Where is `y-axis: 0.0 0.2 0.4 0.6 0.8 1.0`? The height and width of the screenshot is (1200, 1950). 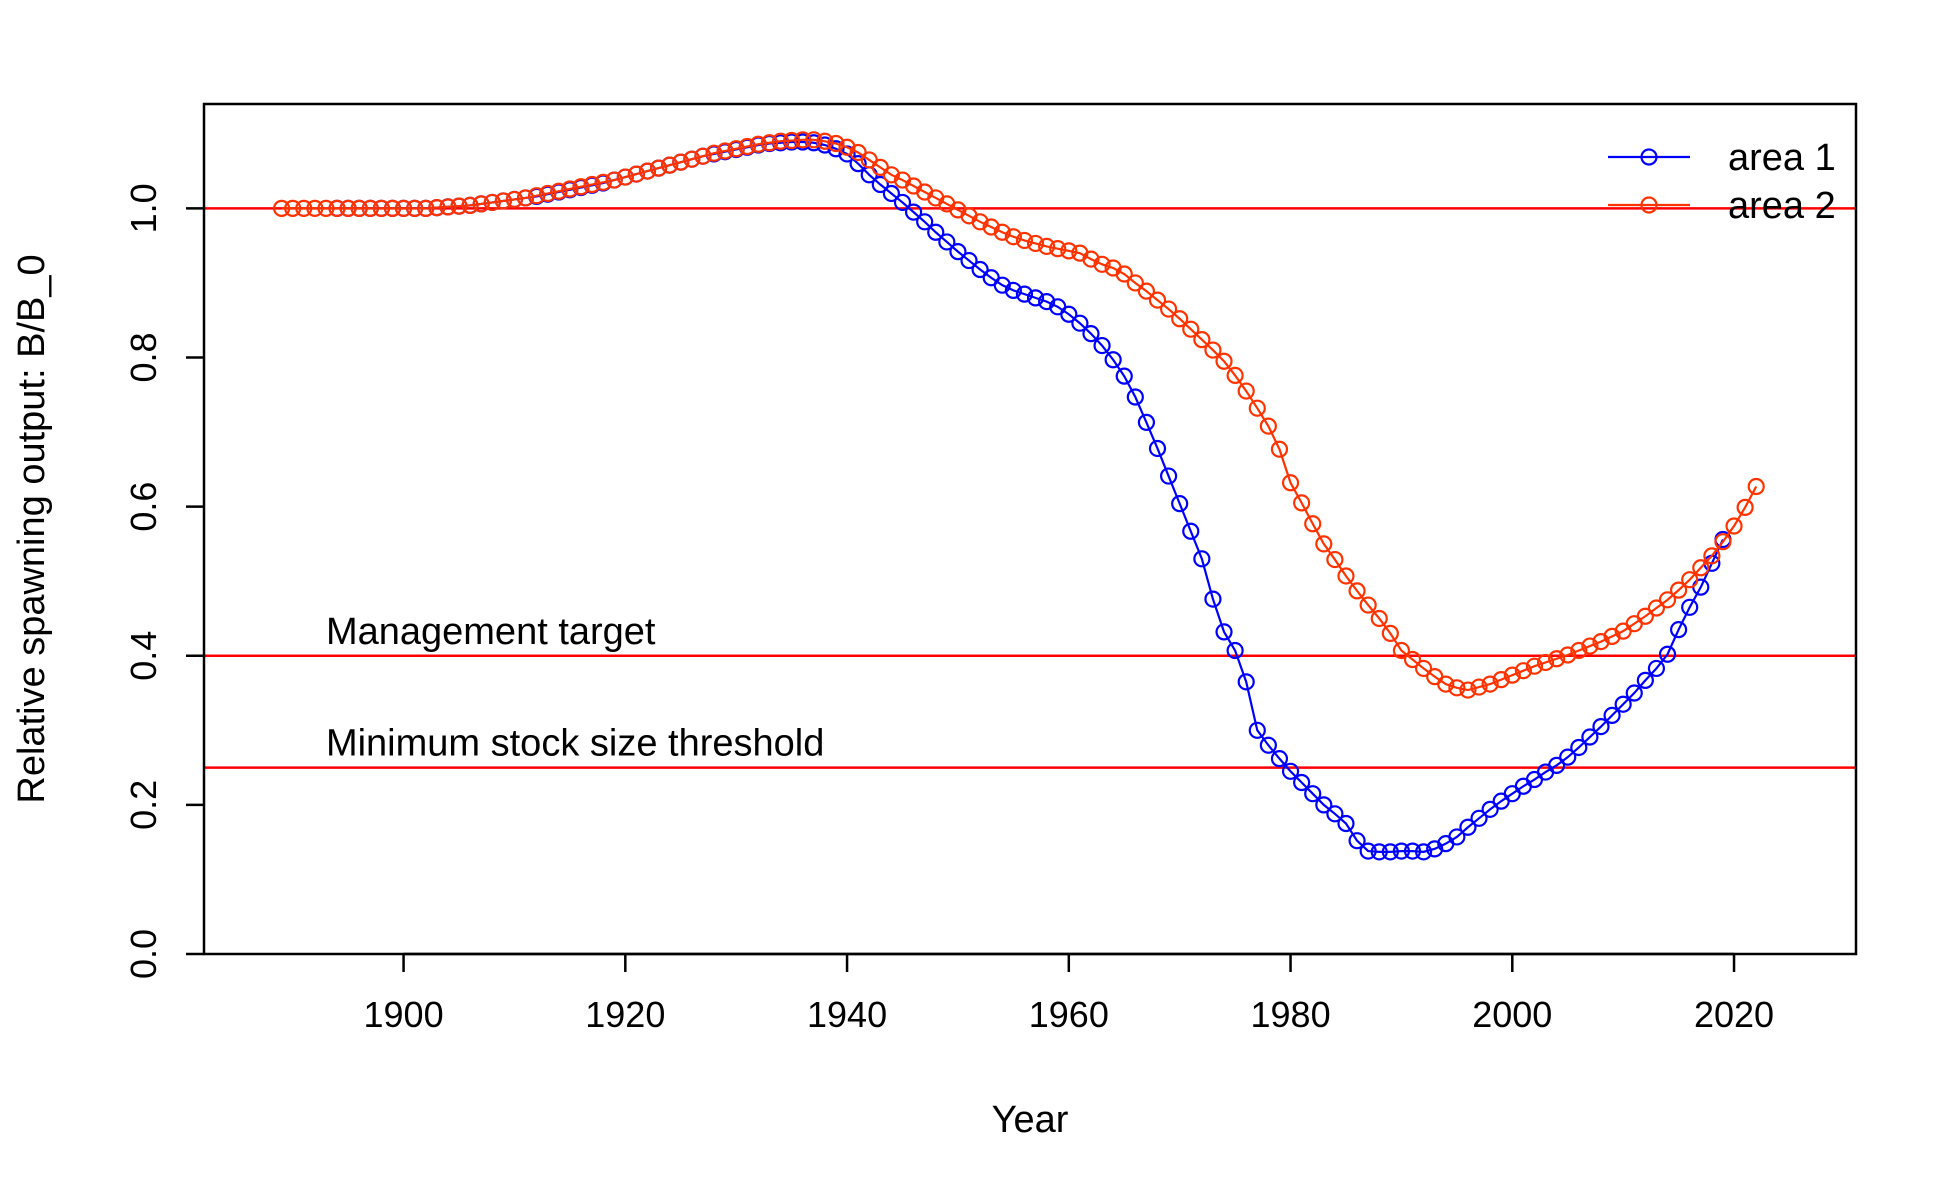
y-axis: 0.0 0.2 0.4 0.6 0.8 1.0 is located at coordinates (163, 581).